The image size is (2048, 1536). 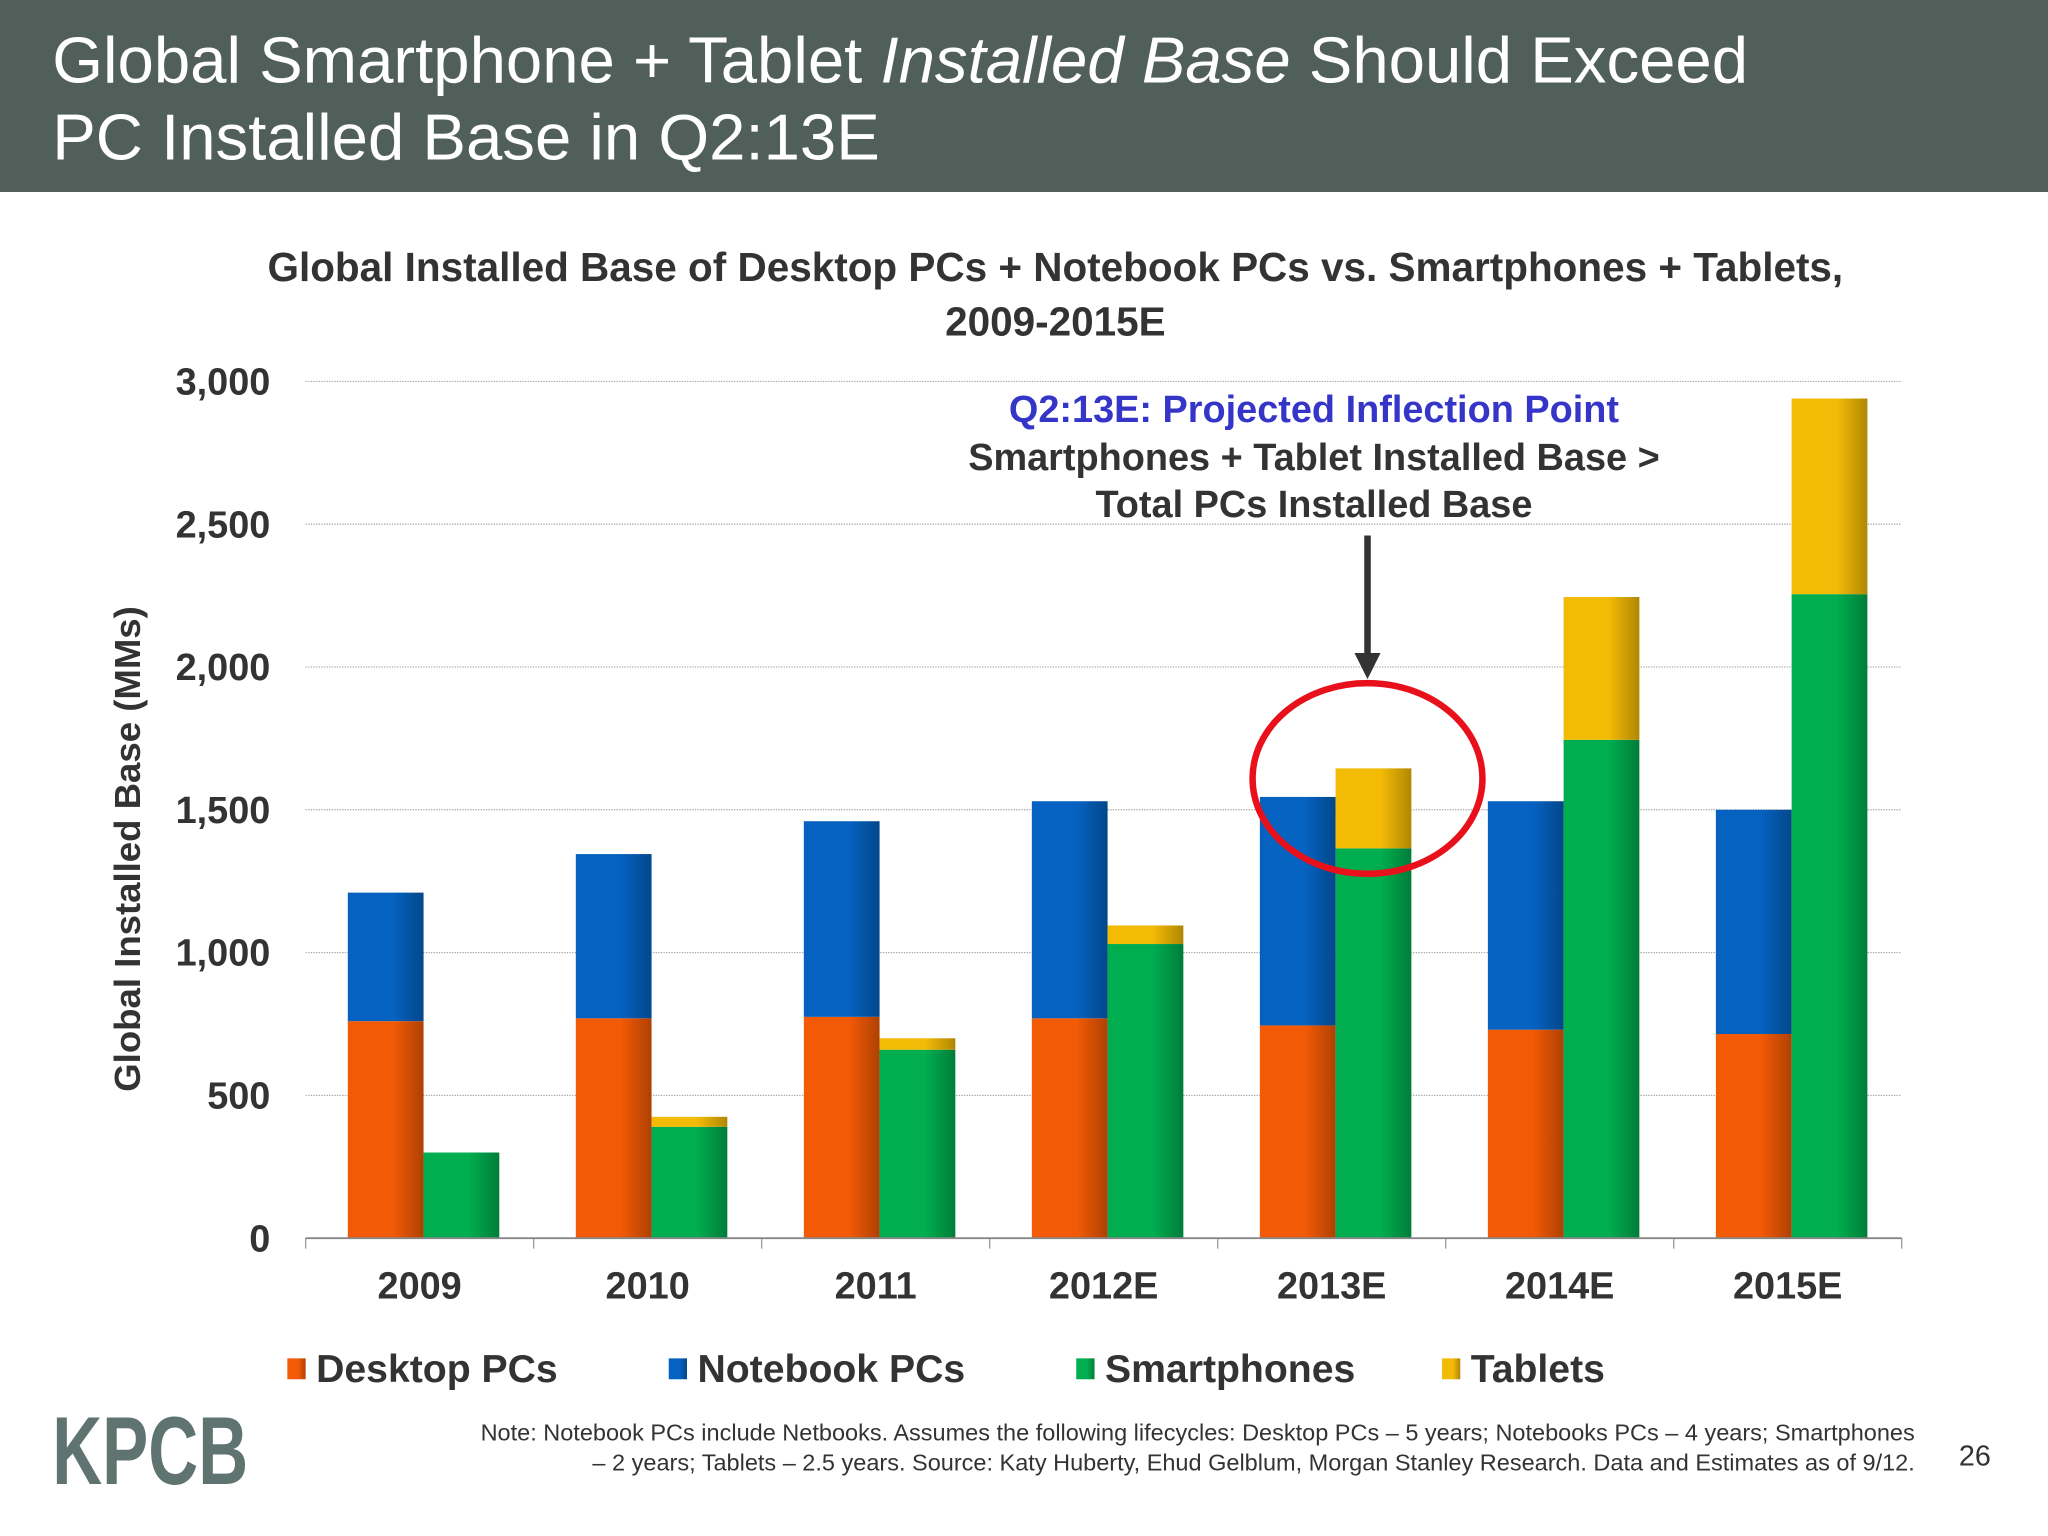 What do you see at coordinates (876, 1286) in the screenshot?
I see `x-tick-label: 2011` at bounding box center [876, 1286].